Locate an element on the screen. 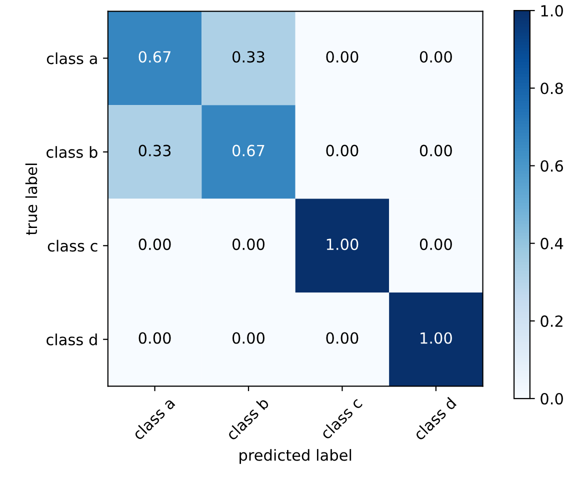  color-bar-label: 0.8 is located at coordinates (551, 88).